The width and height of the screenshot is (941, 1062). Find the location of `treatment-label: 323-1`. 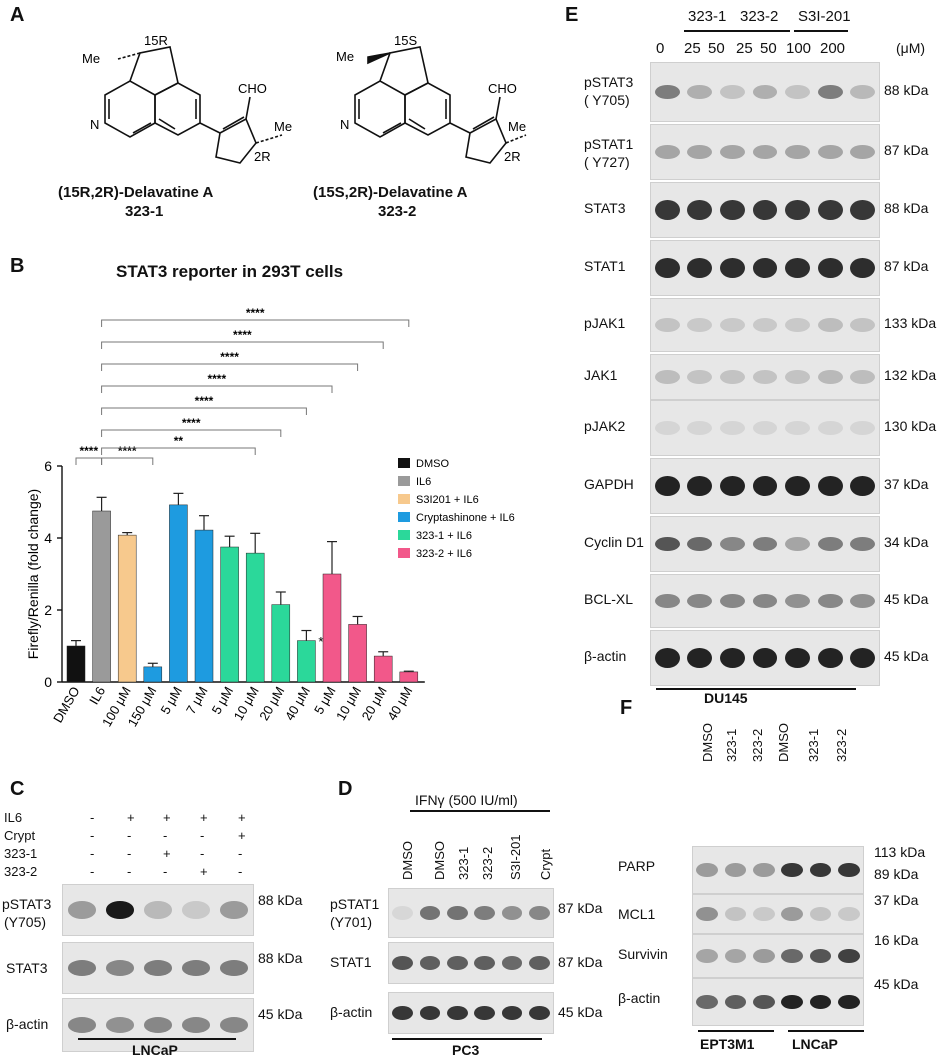

treatment-label: 323-1 is located at coordinates (21, 853).